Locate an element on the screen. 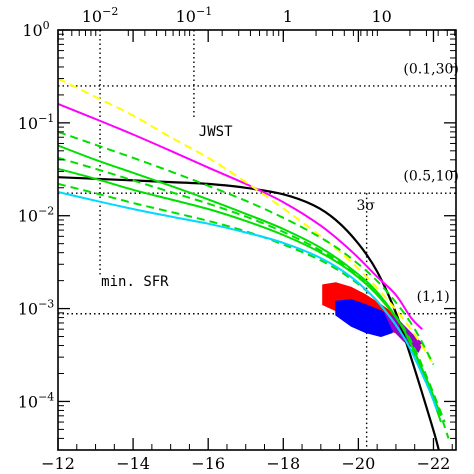  top-tick-label-3: 10 is located at coordinates (381, 16).